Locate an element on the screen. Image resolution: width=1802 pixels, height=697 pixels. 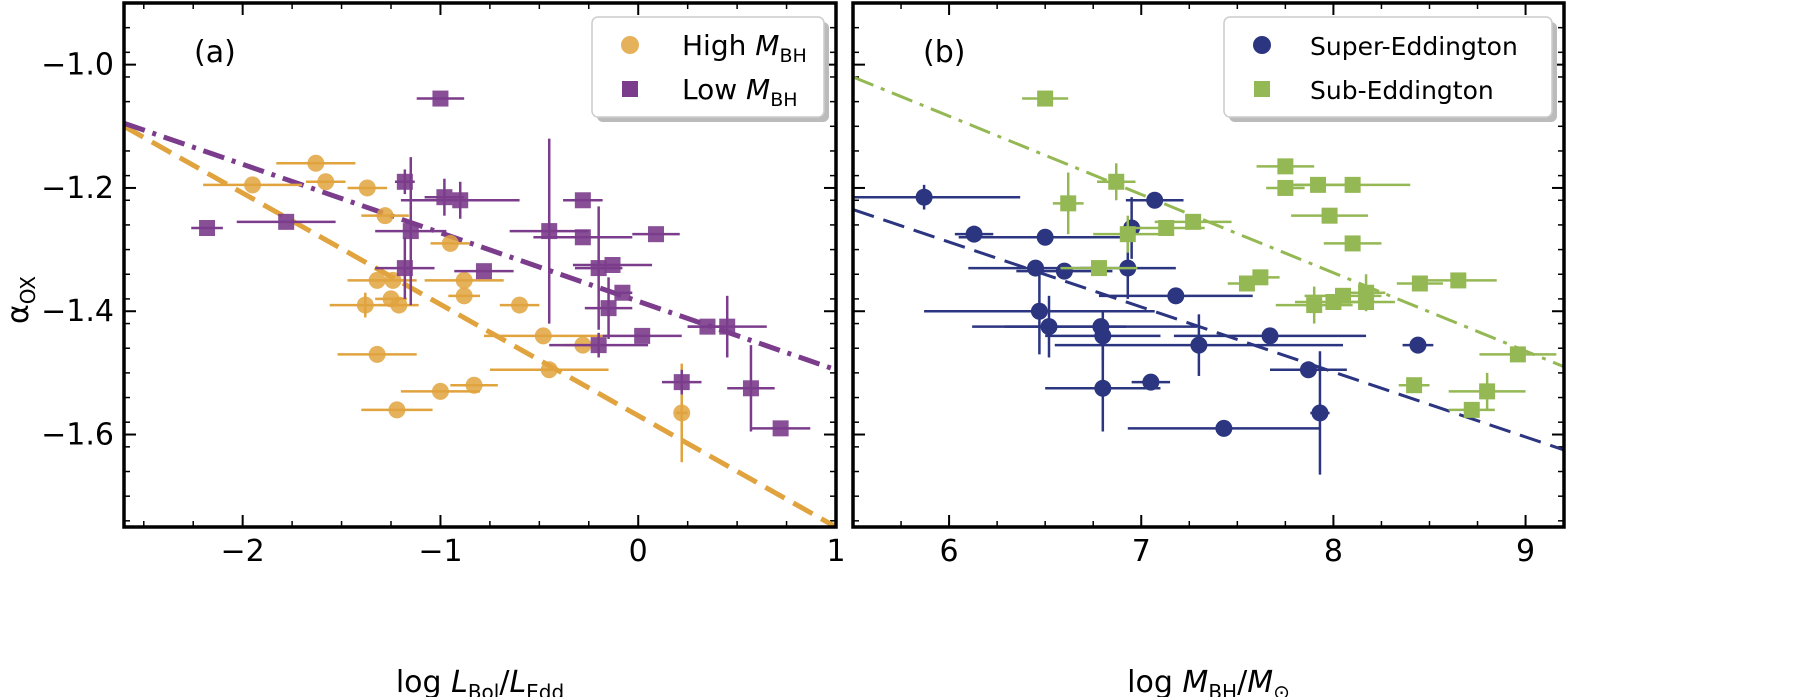
x-tick-label: −2 is located at coordinates (243, 551).